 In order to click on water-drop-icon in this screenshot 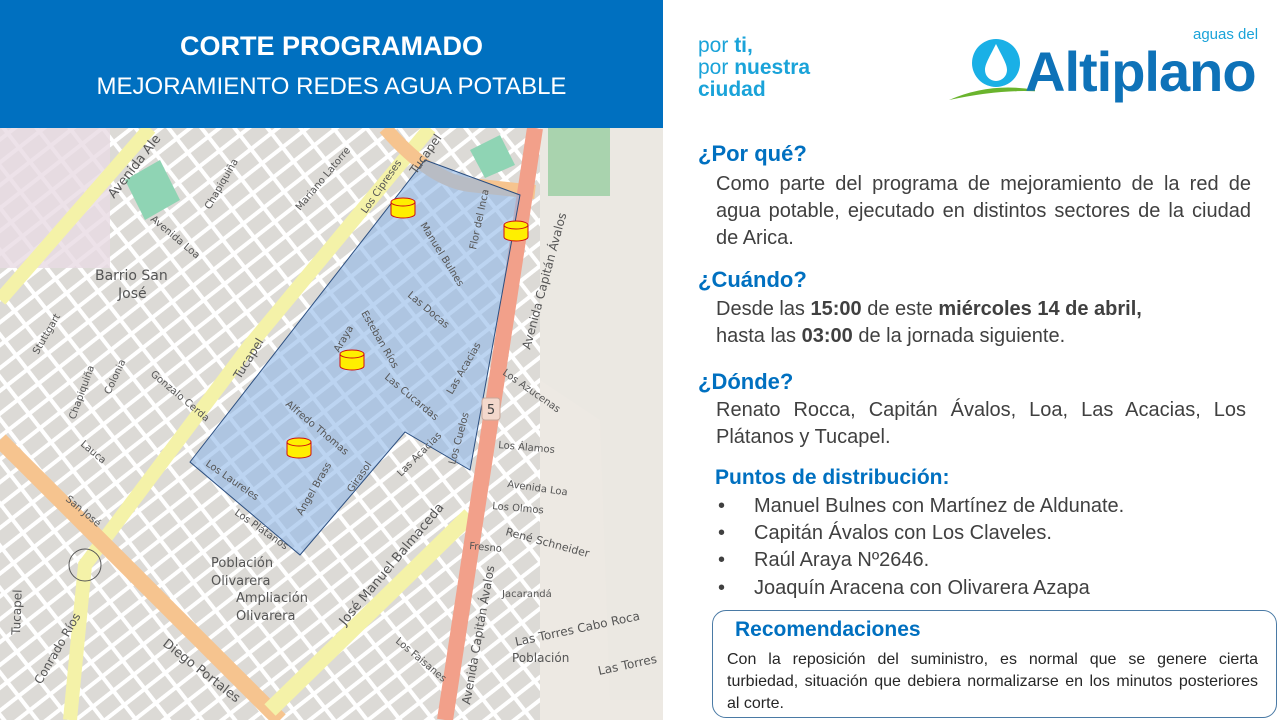, I will do `click(992, 69)`.